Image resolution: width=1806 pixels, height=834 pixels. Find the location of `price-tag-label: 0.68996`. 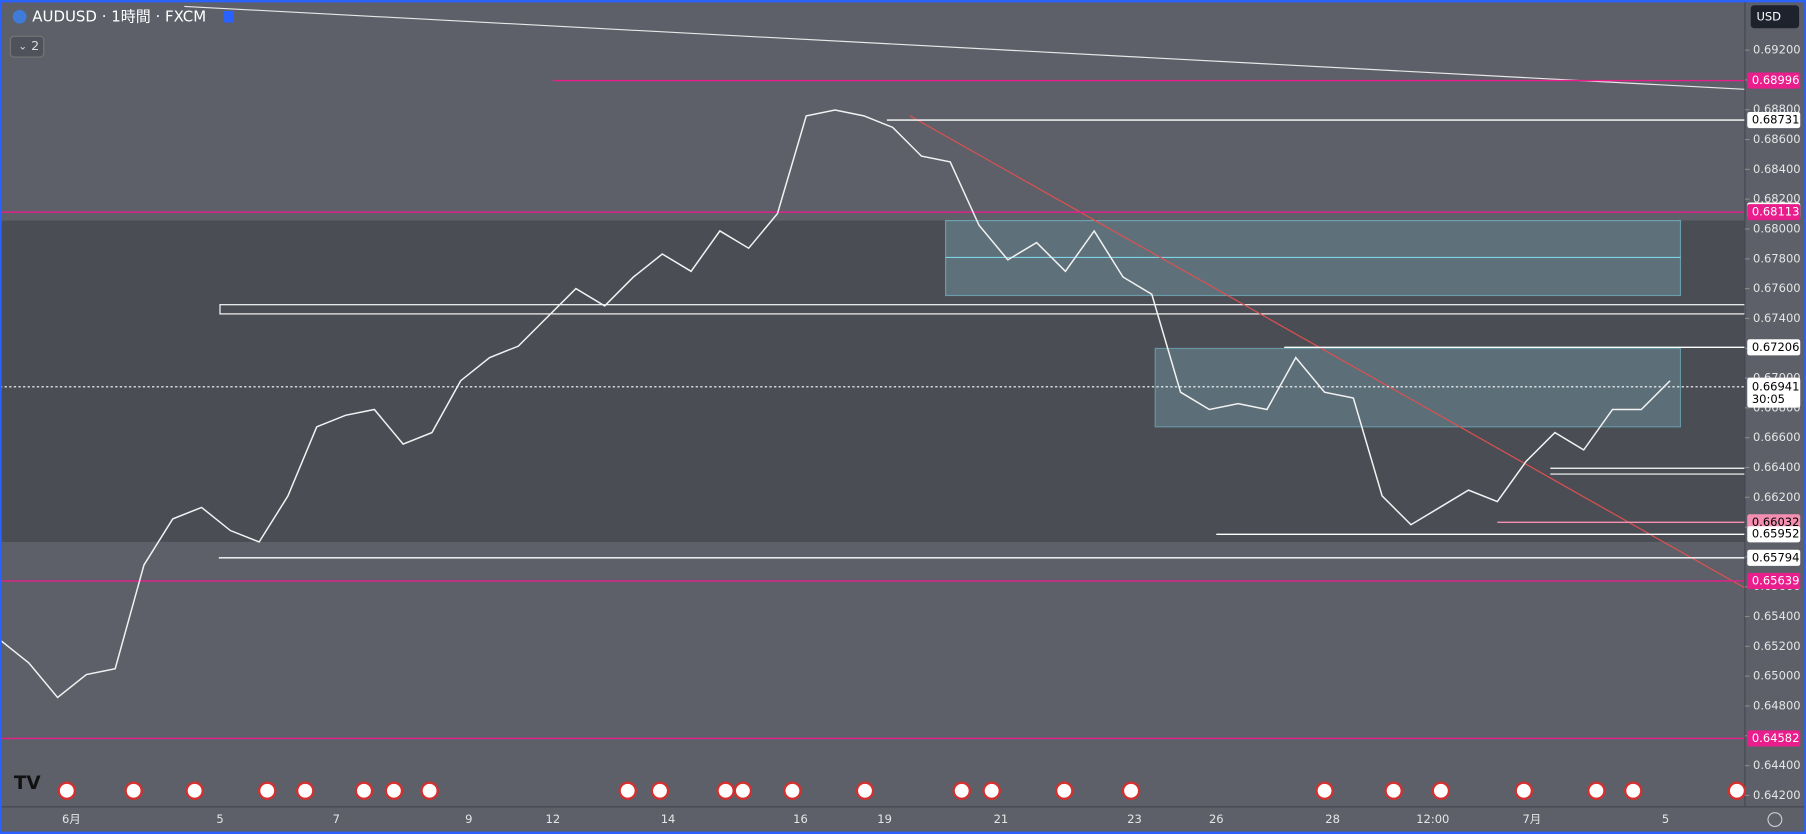

price-tag-label: 0.68996 is located at coordinates (1776, 80).